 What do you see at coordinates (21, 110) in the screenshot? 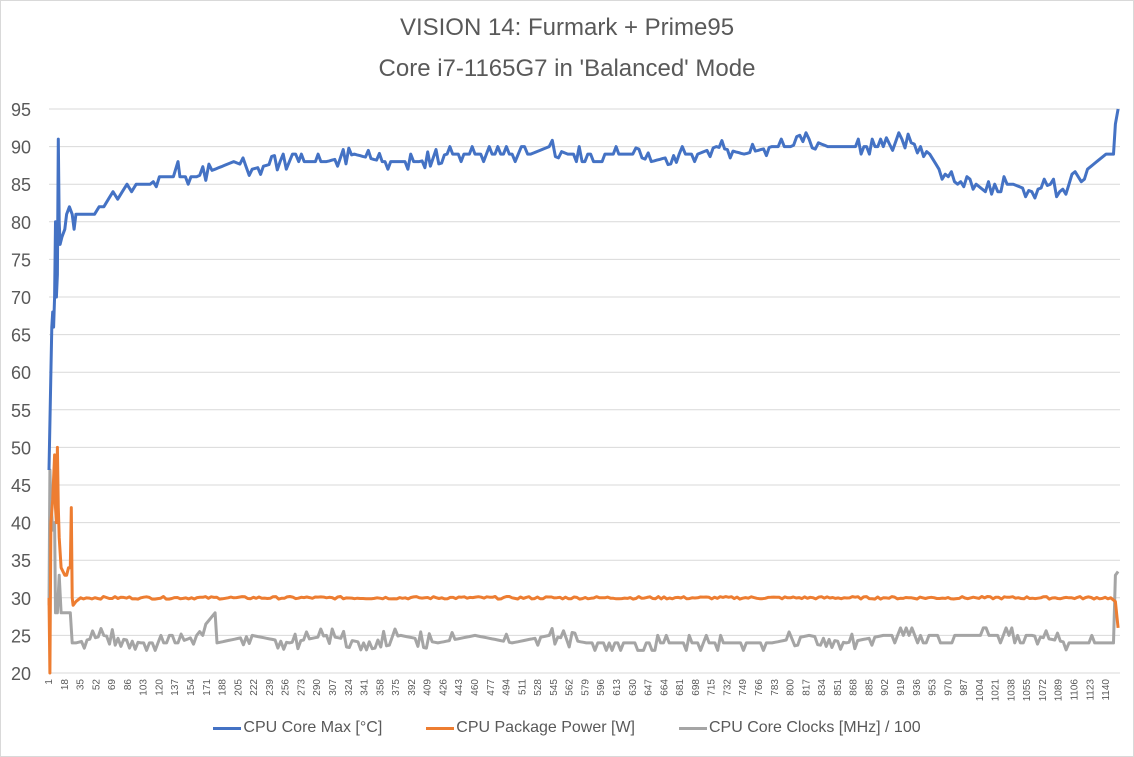
I see `y-tick-label: 95` at bounding box center [21, 110].